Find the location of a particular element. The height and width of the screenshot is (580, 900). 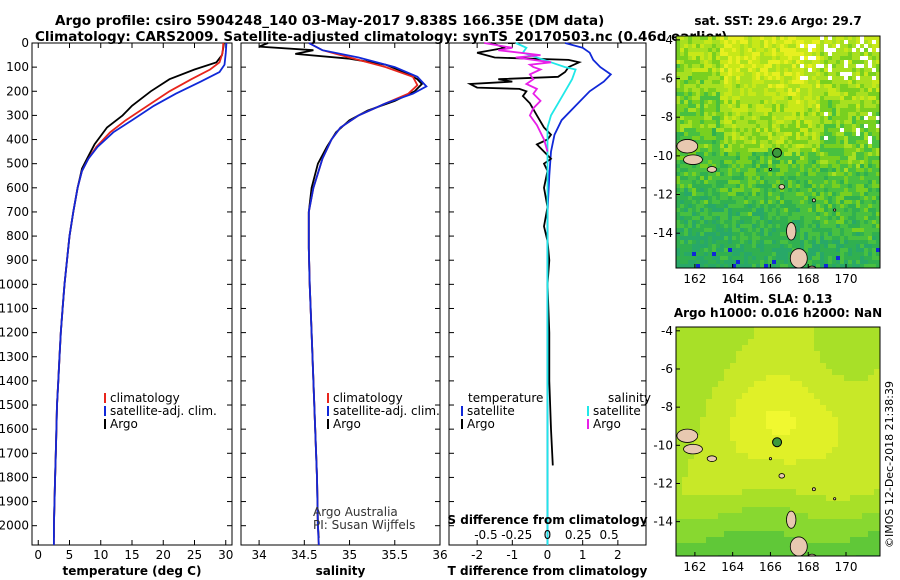

sst_map-ytick-label: -10 is located at coordinates (663, 156).